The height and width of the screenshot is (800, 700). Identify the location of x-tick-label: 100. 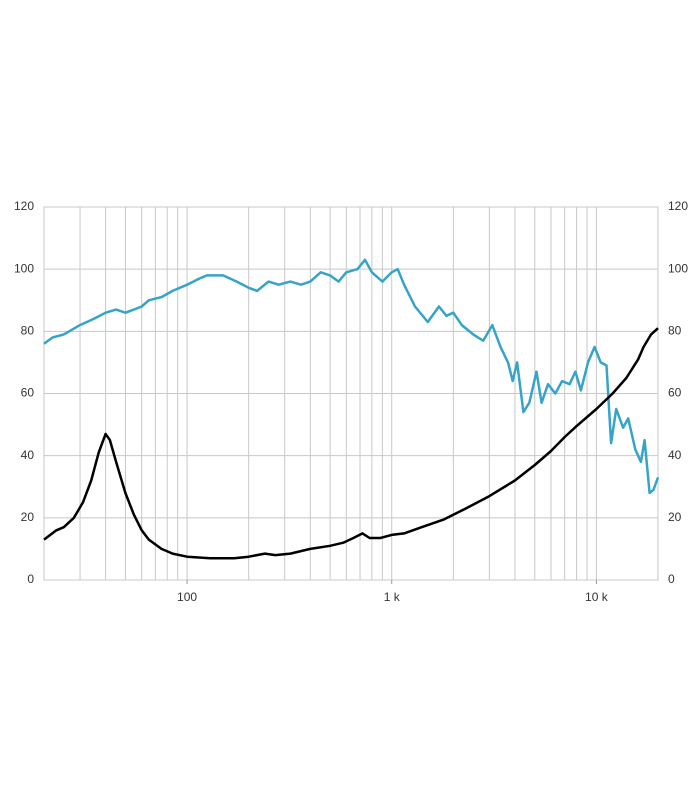
(187, 597).